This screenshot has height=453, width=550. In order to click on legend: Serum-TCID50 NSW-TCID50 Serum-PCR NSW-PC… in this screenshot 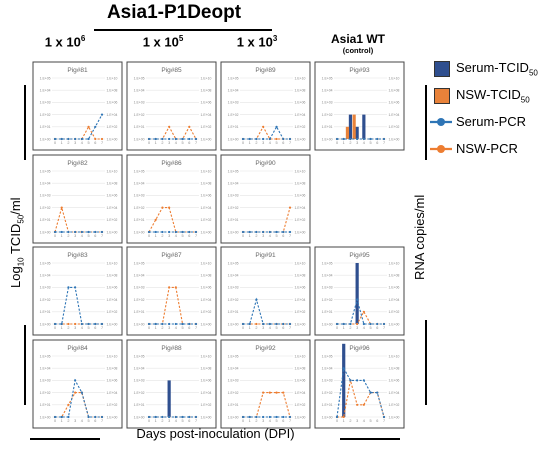, I will do `click(489, 115)`.